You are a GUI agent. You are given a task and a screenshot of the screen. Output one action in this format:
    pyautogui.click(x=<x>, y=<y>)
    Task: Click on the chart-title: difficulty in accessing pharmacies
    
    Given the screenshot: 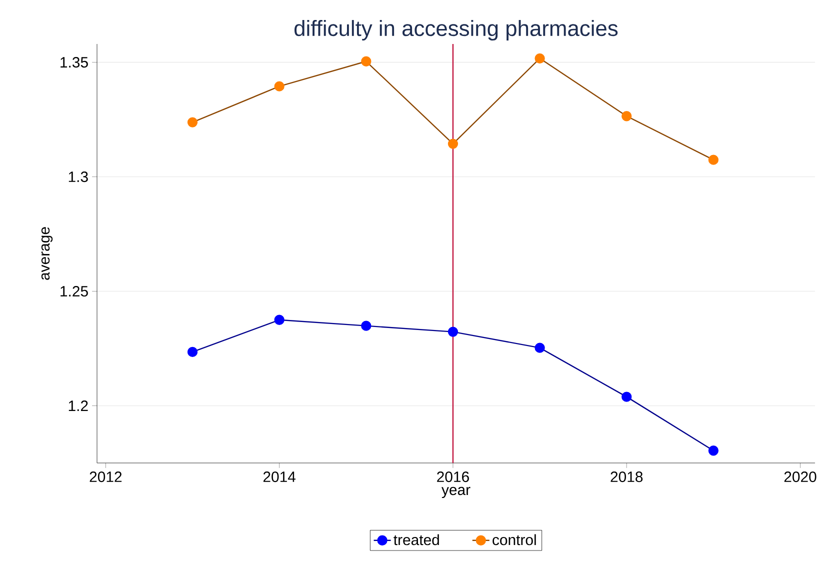 What is the action you would take?
    pyautogui.click(x=456, y=30)
    